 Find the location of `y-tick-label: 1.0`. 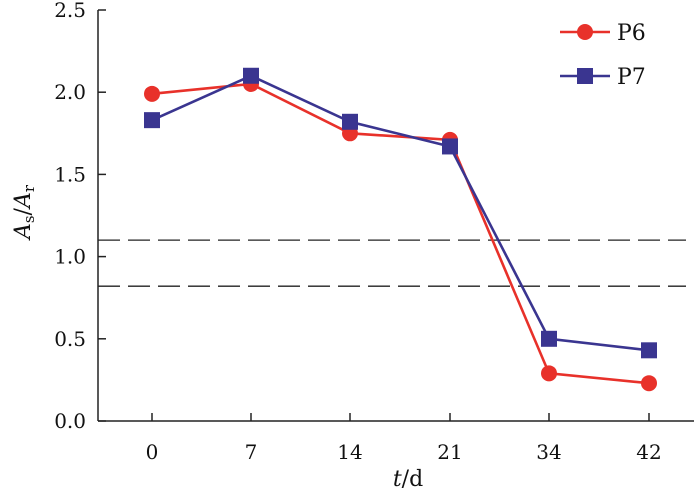

y-tick-label: 1.0 is located at coordinates (70, 257).